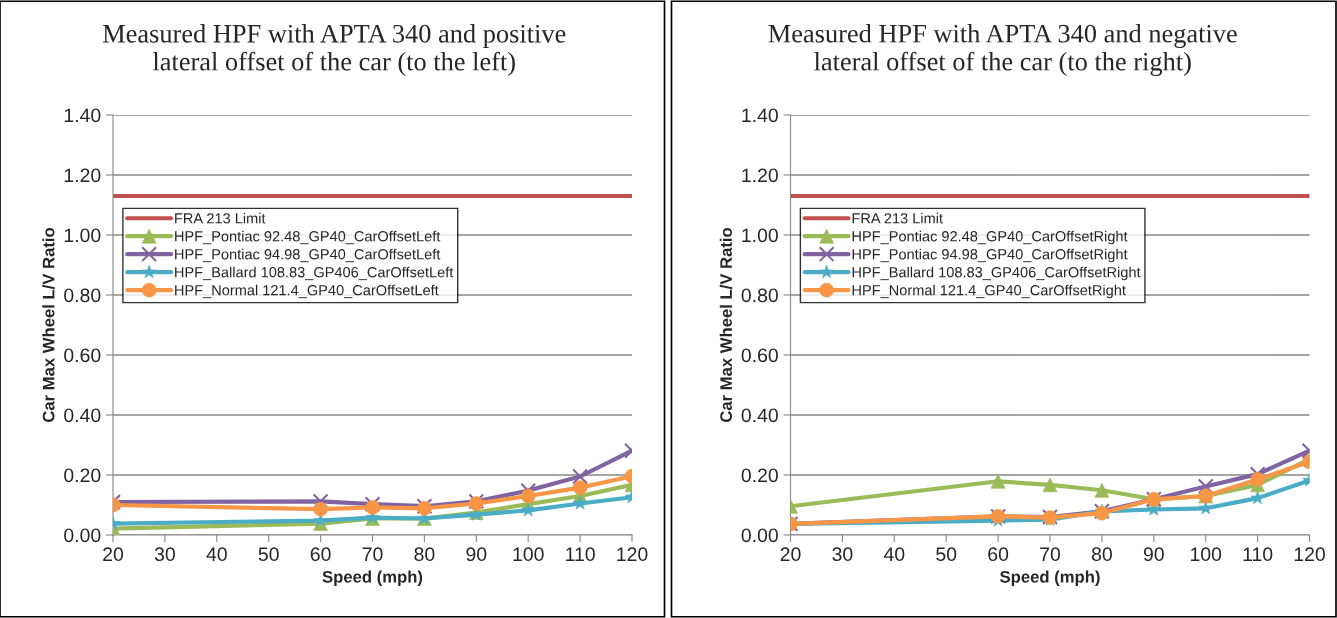  What do you see at coordinates (308, 237) in the screenshot?
I see `legend-label: HPF_Pontiac 92.48_GP40_CarOffsetLeft` at bounding box center [308, 237].